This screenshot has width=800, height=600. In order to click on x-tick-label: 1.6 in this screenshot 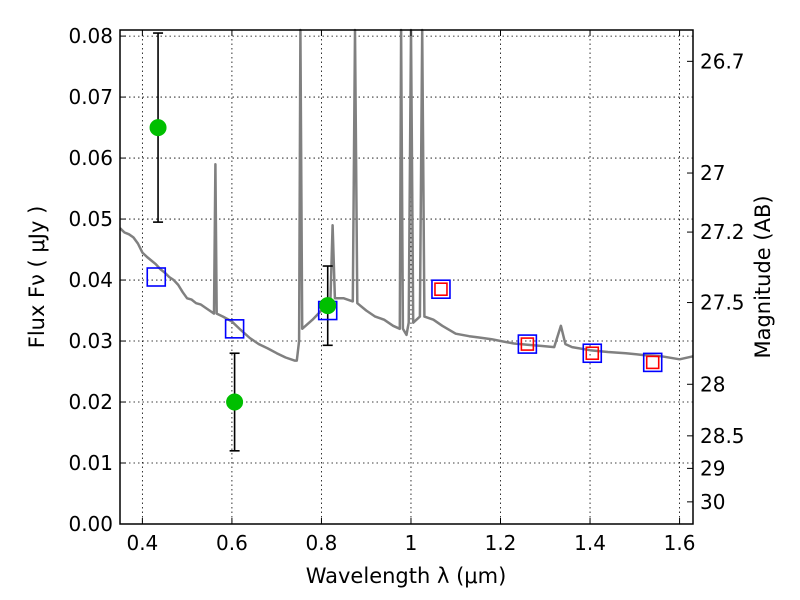, I will do `click(680, 543)`.